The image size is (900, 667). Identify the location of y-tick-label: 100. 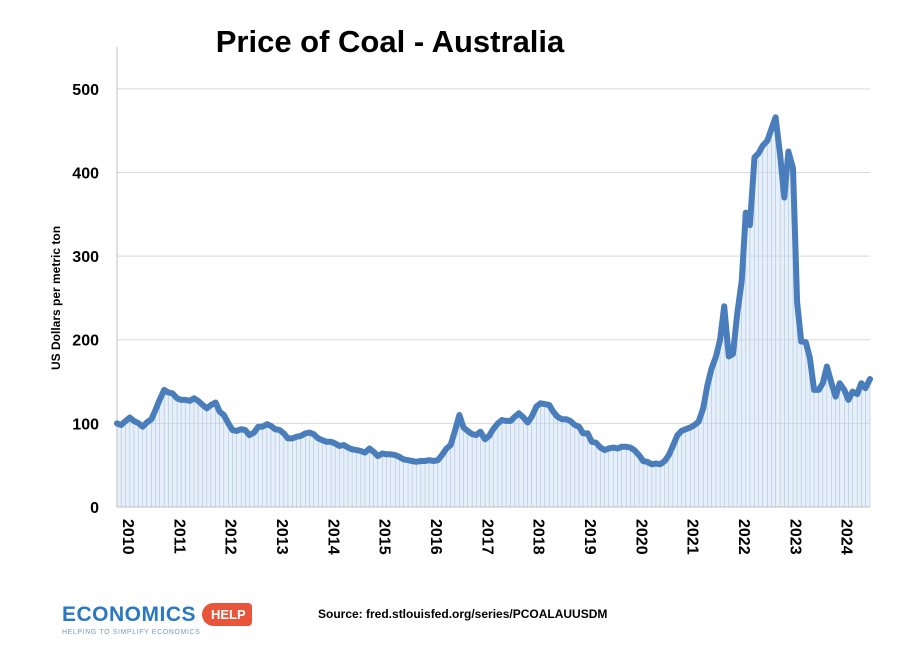
(85, 424).